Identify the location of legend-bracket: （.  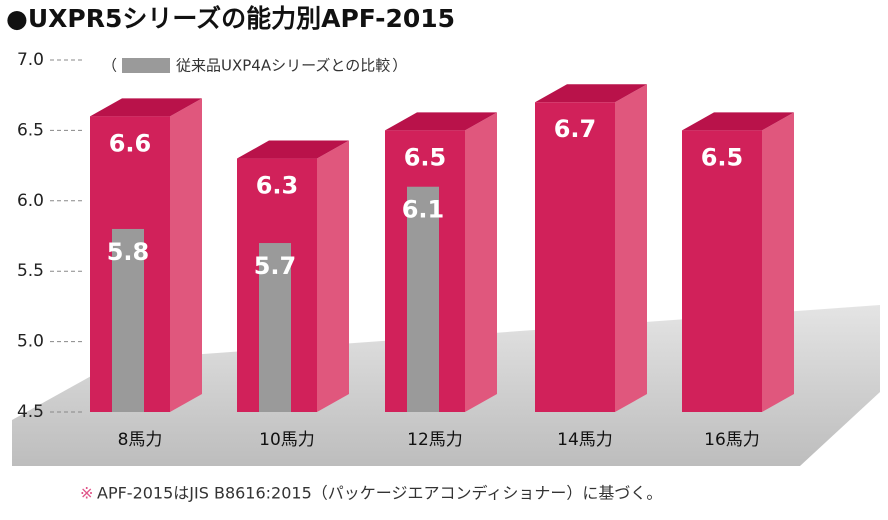
(109, 66).